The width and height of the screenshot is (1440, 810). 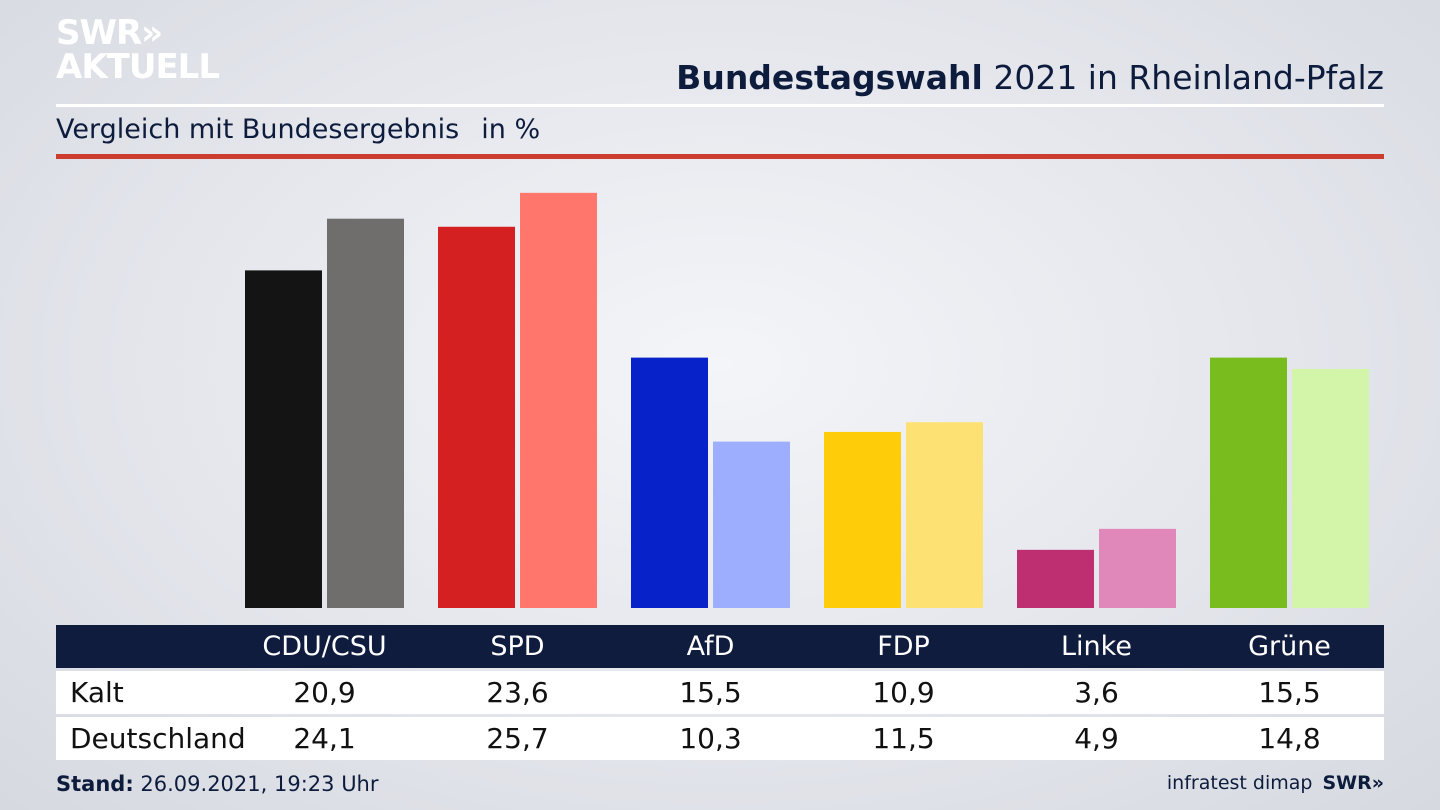 I want to click on value-cdu-csu-deutschland: 24,1, so click(x=324, y=738).